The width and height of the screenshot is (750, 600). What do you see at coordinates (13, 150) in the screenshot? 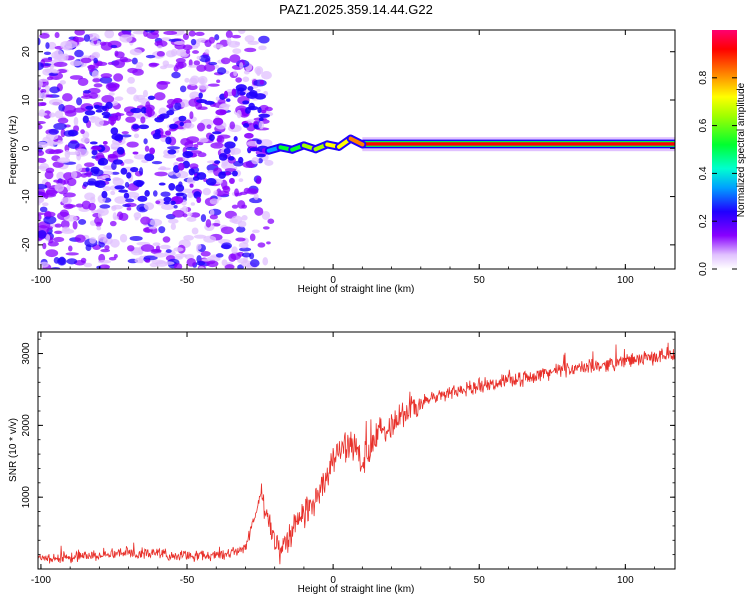
I see `spectrogram-ylabel: Frequency (Hz)` at bounding box center [13, 150].